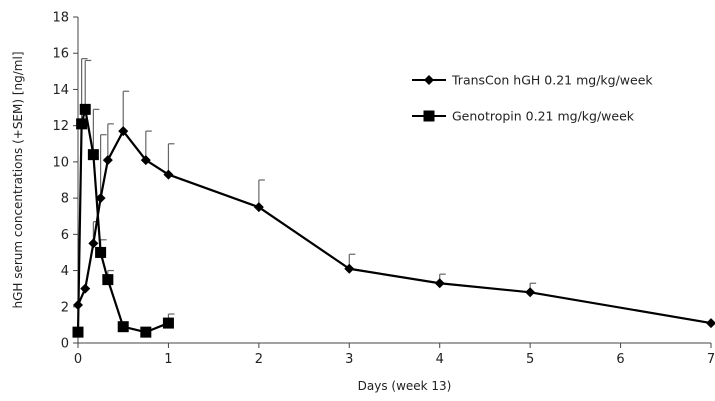  What do you see at coordinates (65, 235) in the screenshot?
I see `y-tick-label: 6` at bounding box center [65, 235].